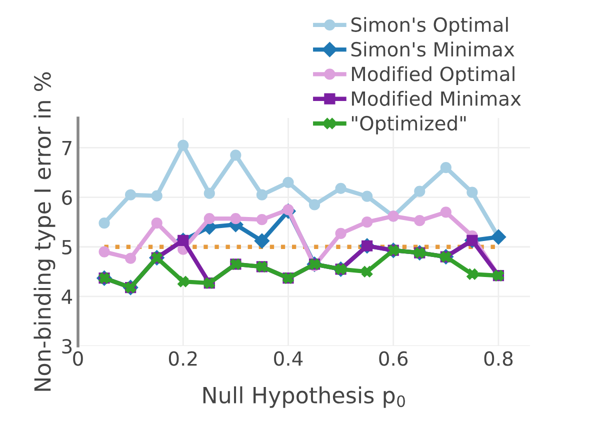 This screenshot has width=596, height=424. What do you see at coordinates (67, 346) in the screenshot?
I see `y-tick-label: 3` at bounding box center [67, 346].